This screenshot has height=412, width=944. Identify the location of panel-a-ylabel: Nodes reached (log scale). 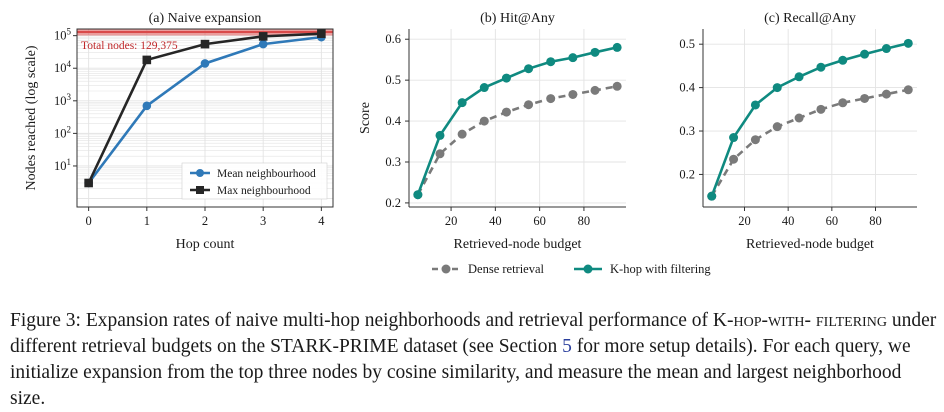
(31, 117).